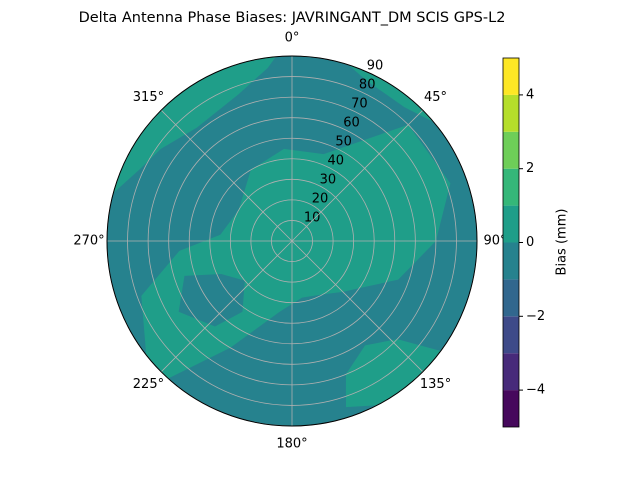 The width and height of the screenshot is (640, 480). I want to click on angle-tick-label: 90°, so click(494, 241).